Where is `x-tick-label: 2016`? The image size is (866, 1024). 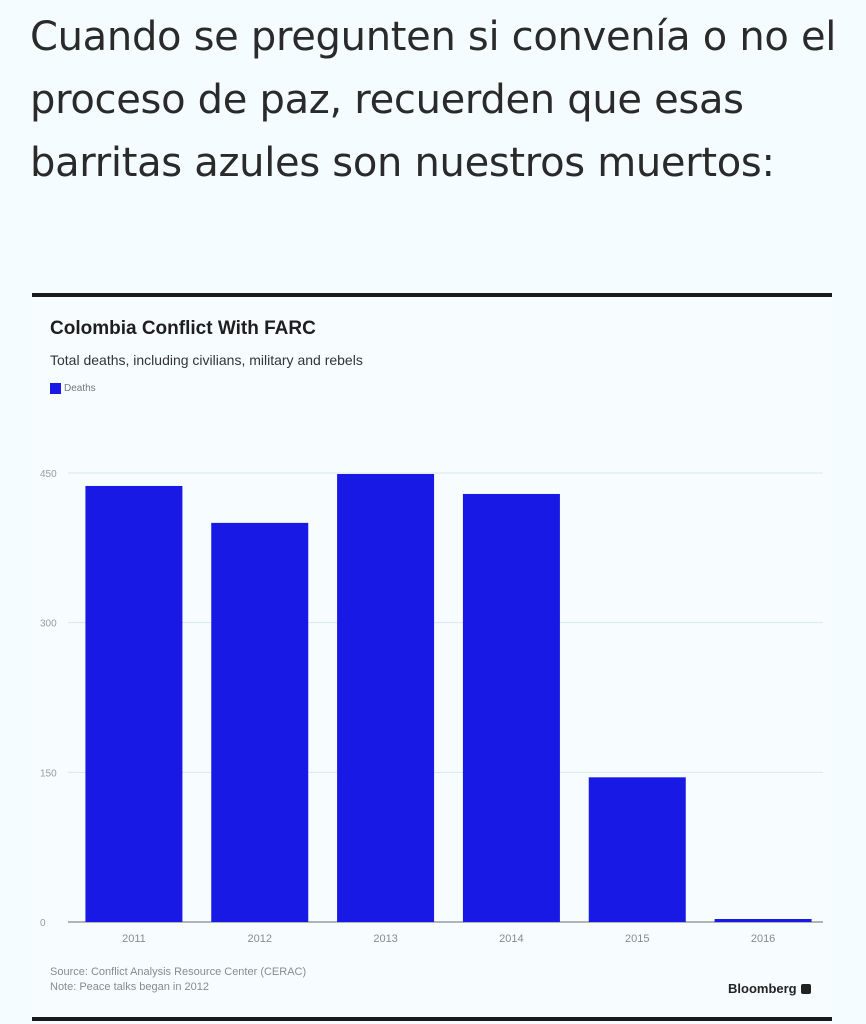 x-tick-label: 2016 is located at coordinates (763, 939).